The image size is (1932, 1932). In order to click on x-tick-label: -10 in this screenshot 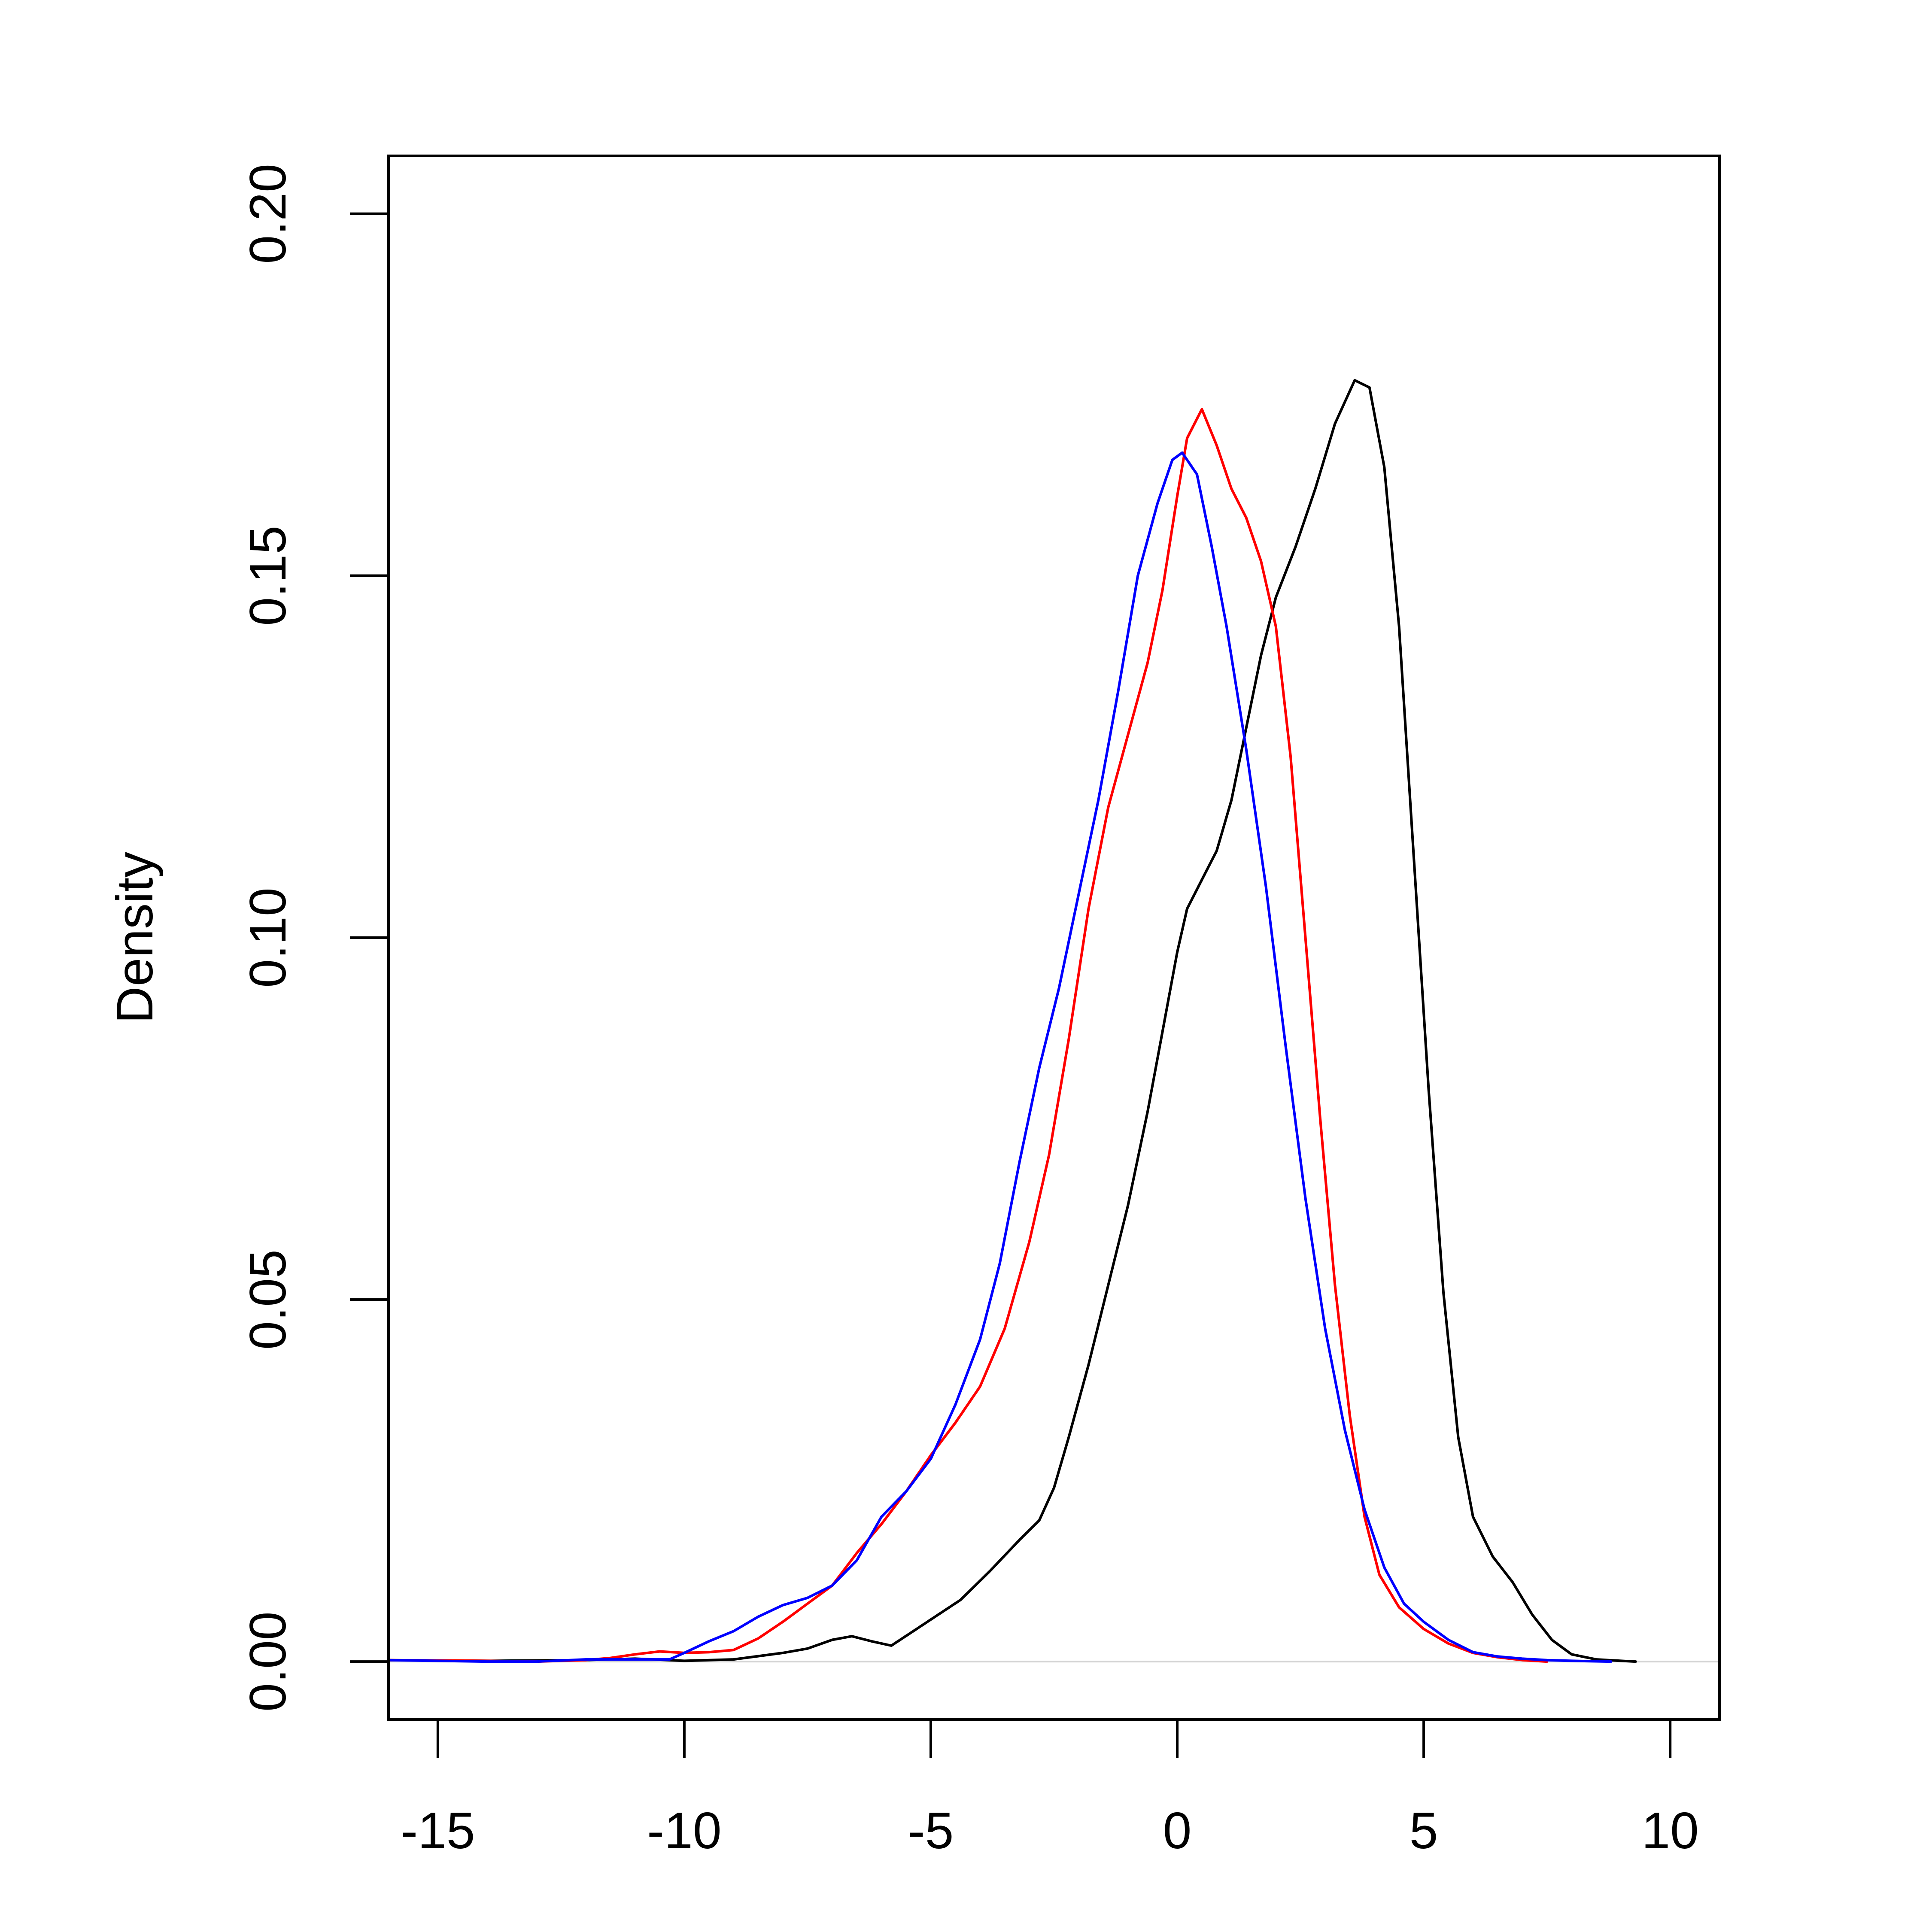, I will do `click(684, 1830)`.